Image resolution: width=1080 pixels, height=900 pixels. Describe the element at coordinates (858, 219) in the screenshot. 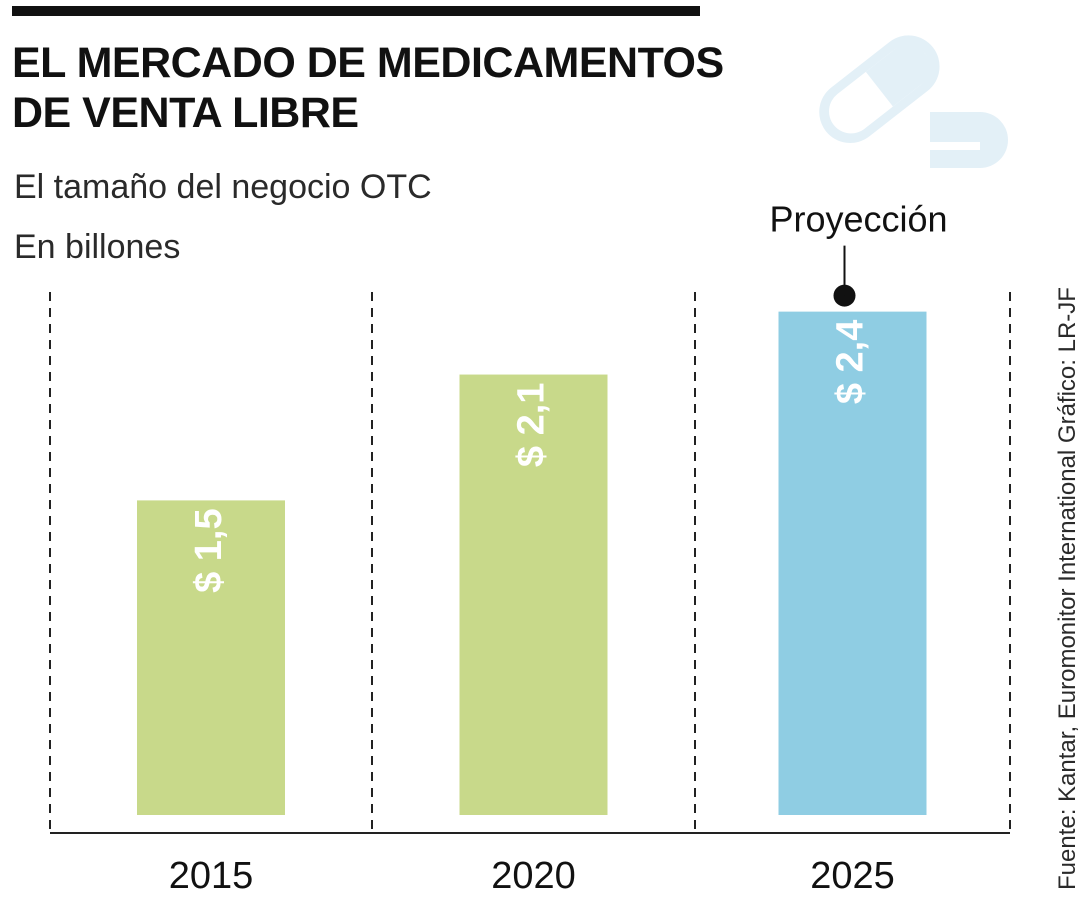

I see `annotation-label: Proyección` at that location.